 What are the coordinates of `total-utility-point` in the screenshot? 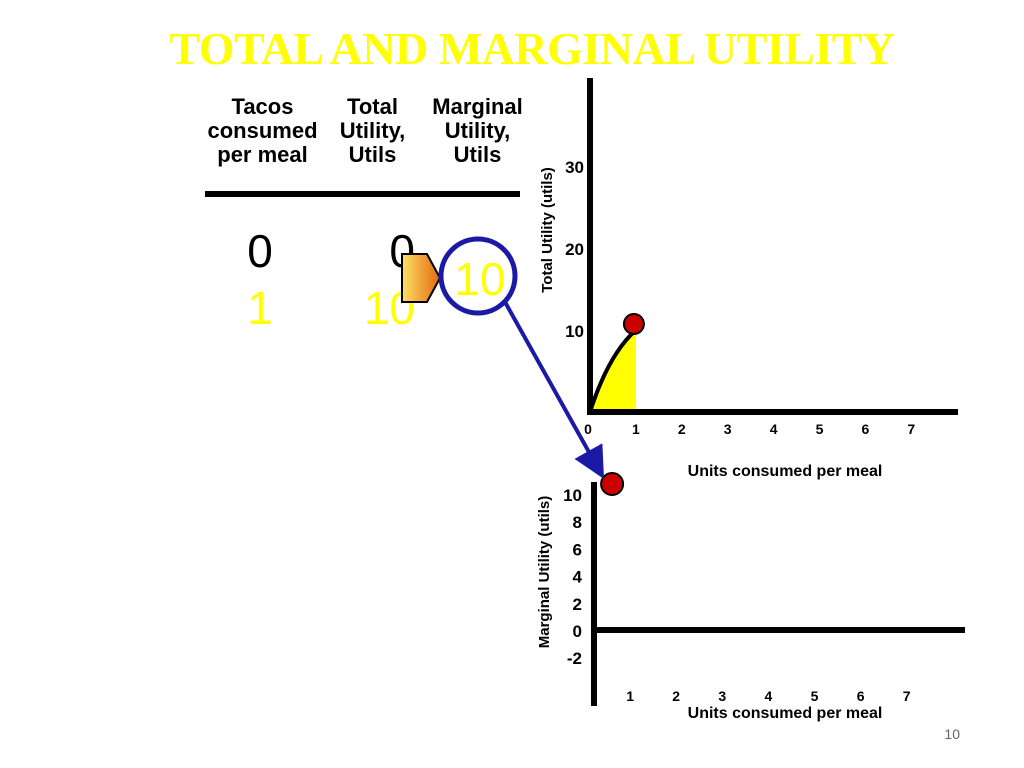 It's located at (633, 324).